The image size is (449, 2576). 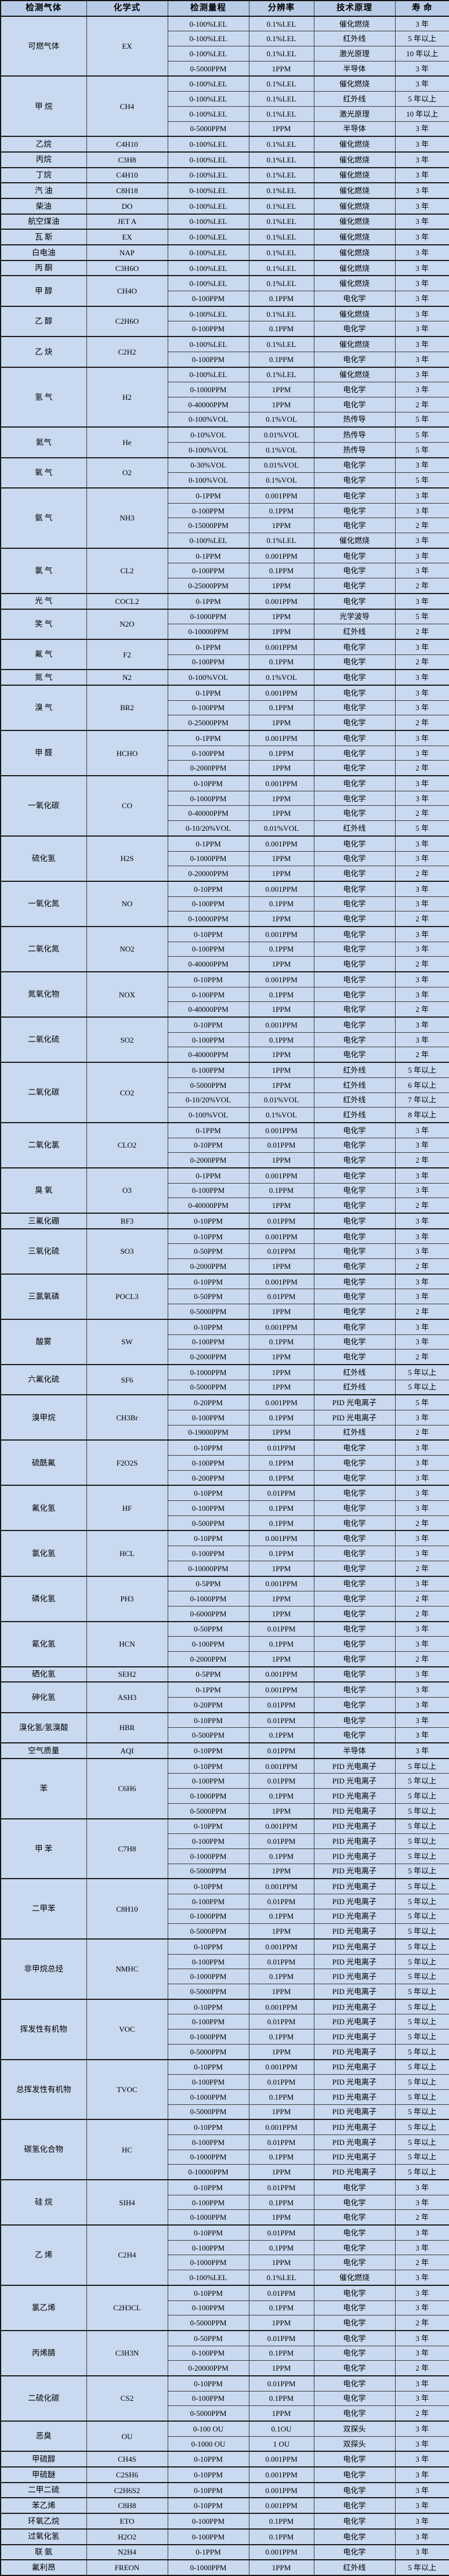 I want to click on gas-name-cell: 氮 气, so click(x=44, y=677).